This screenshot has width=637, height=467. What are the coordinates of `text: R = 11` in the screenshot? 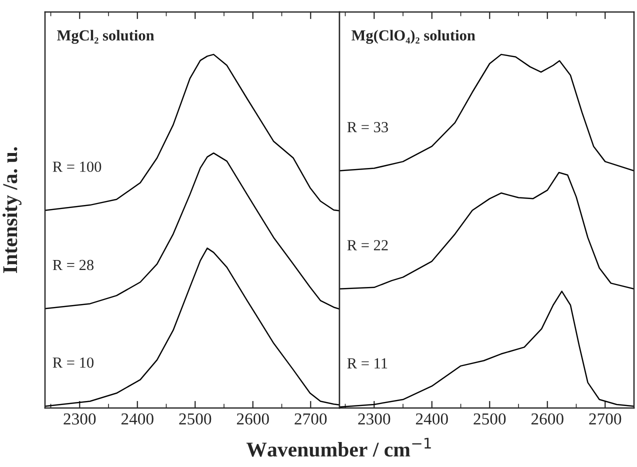 It's located at (367, 363).